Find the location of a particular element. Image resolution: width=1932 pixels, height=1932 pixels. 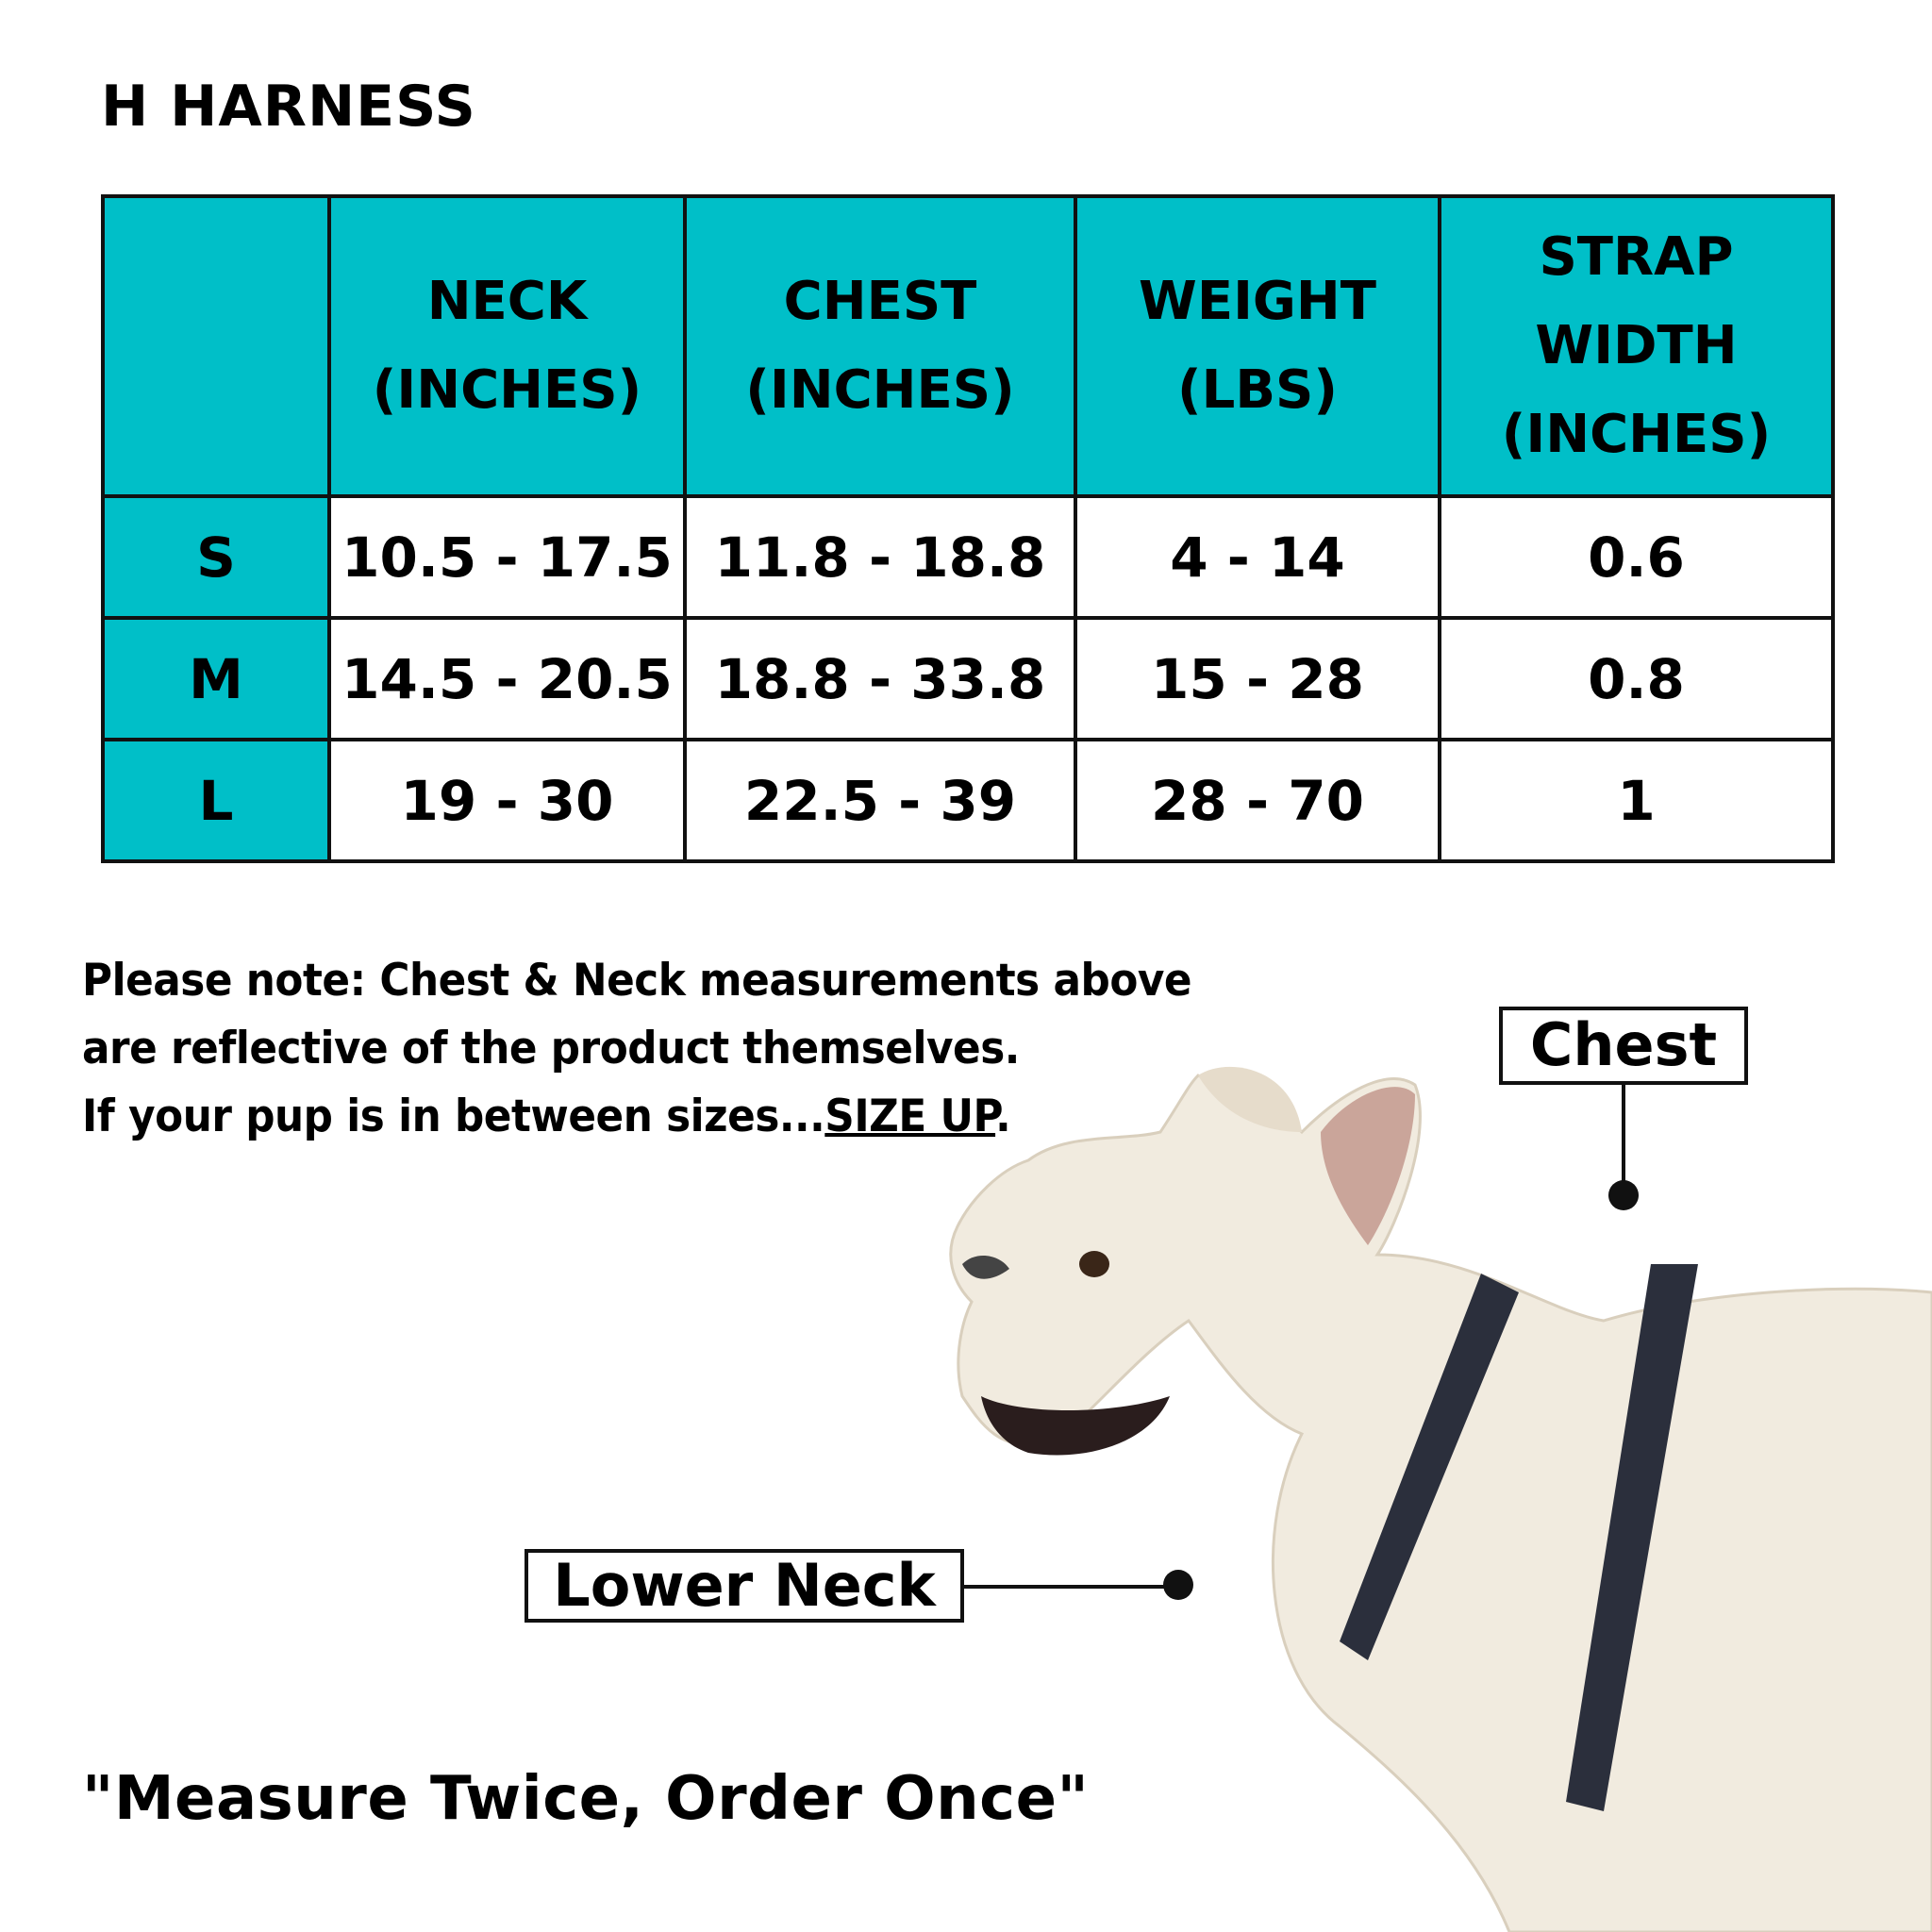

table-row: M 14.5 - 20.5 18.8 - 33.8 15 - 28 0.8 is located at coordinates (968, 678).